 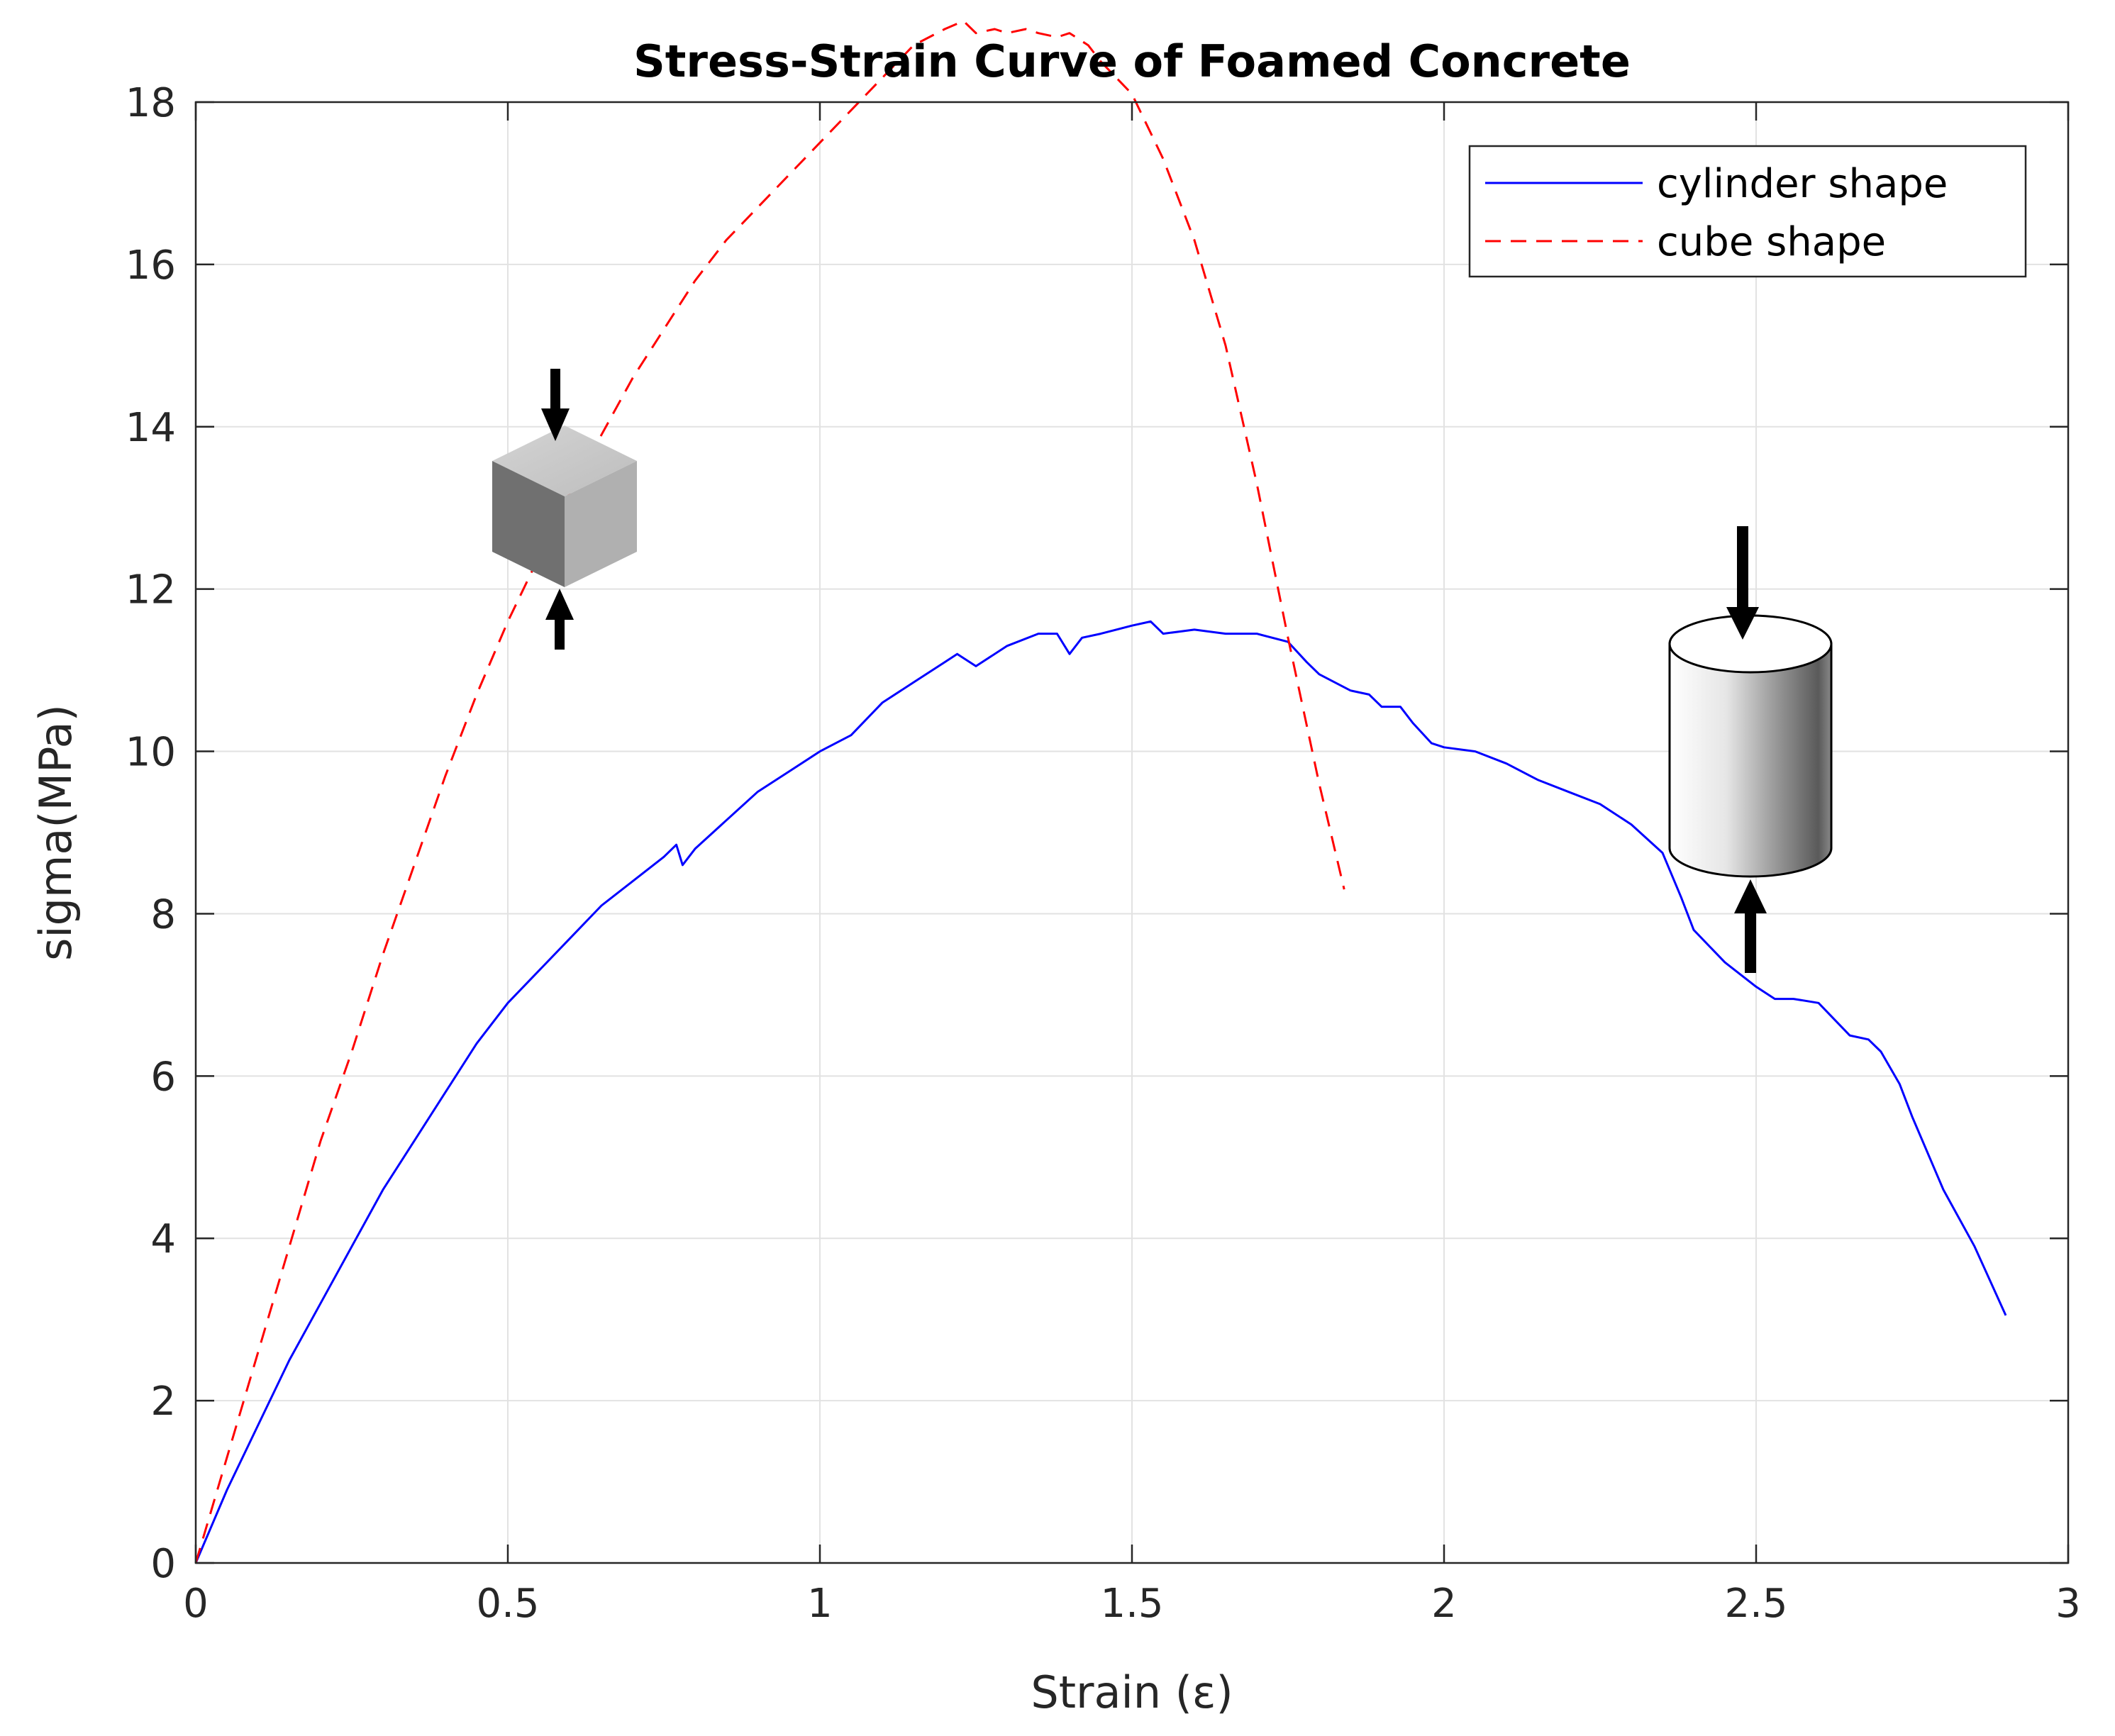 I want to click on legend-box, so click(x=1747, y=211).